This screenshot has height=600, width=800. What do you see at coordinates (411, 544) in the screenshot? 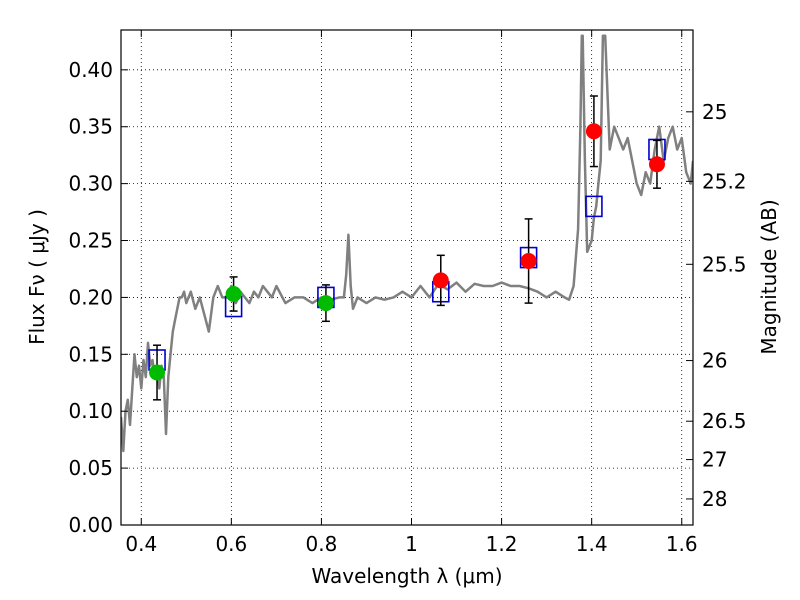
I see `x-tick-label: 1` at bounding box center [411, 544].